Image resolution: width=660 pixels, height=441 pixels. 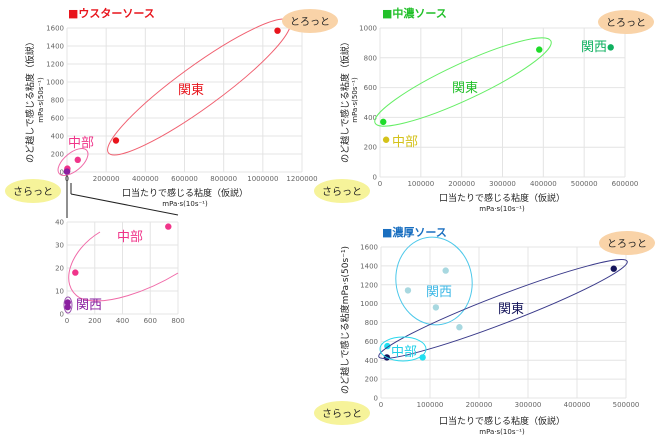 What do you see at coordinates (345, 100) in the screenshot?
I see `y-axis-title: のど越しで感じる粘度（仮説）` at bounding box center [345, 100].